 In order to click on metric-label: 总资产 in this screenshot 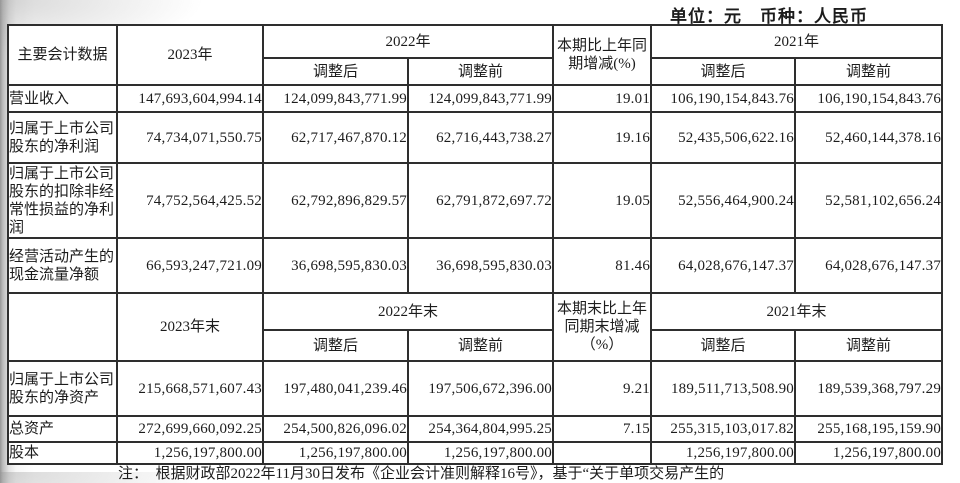, I will do `click(62, 429)`.